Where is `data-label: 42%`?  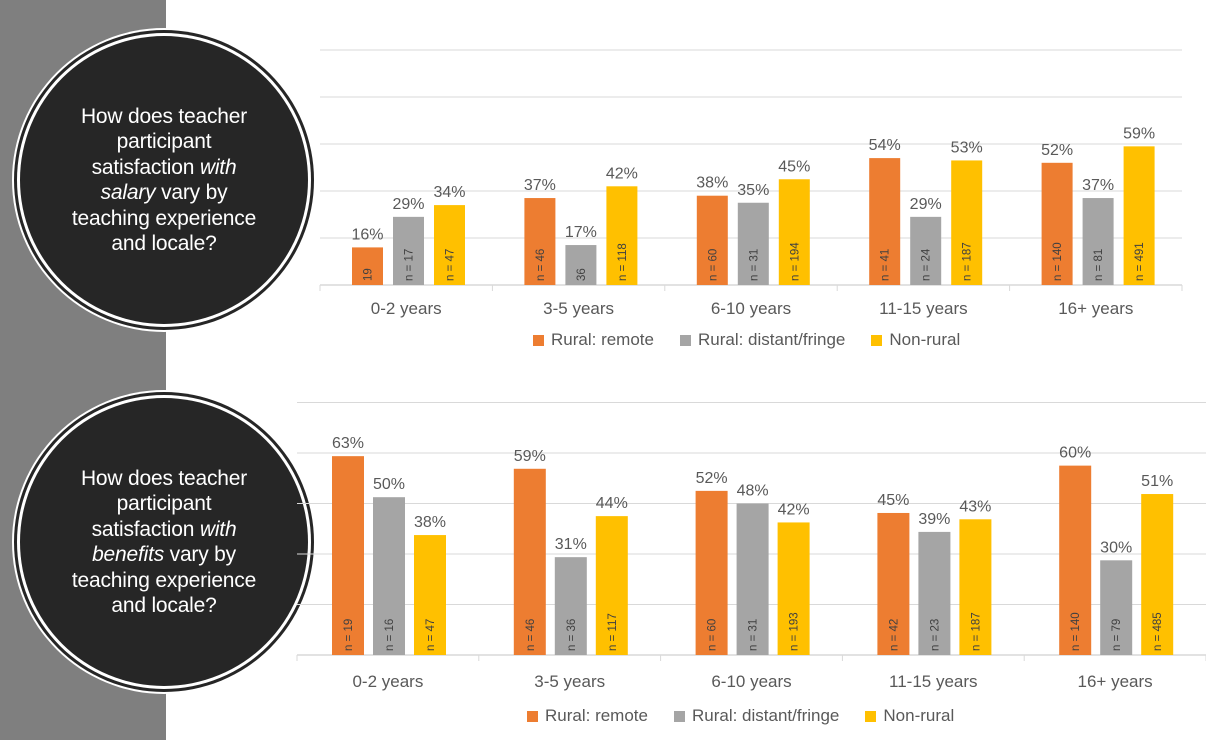
data-label: 42% is located at coordinates (622, 173).